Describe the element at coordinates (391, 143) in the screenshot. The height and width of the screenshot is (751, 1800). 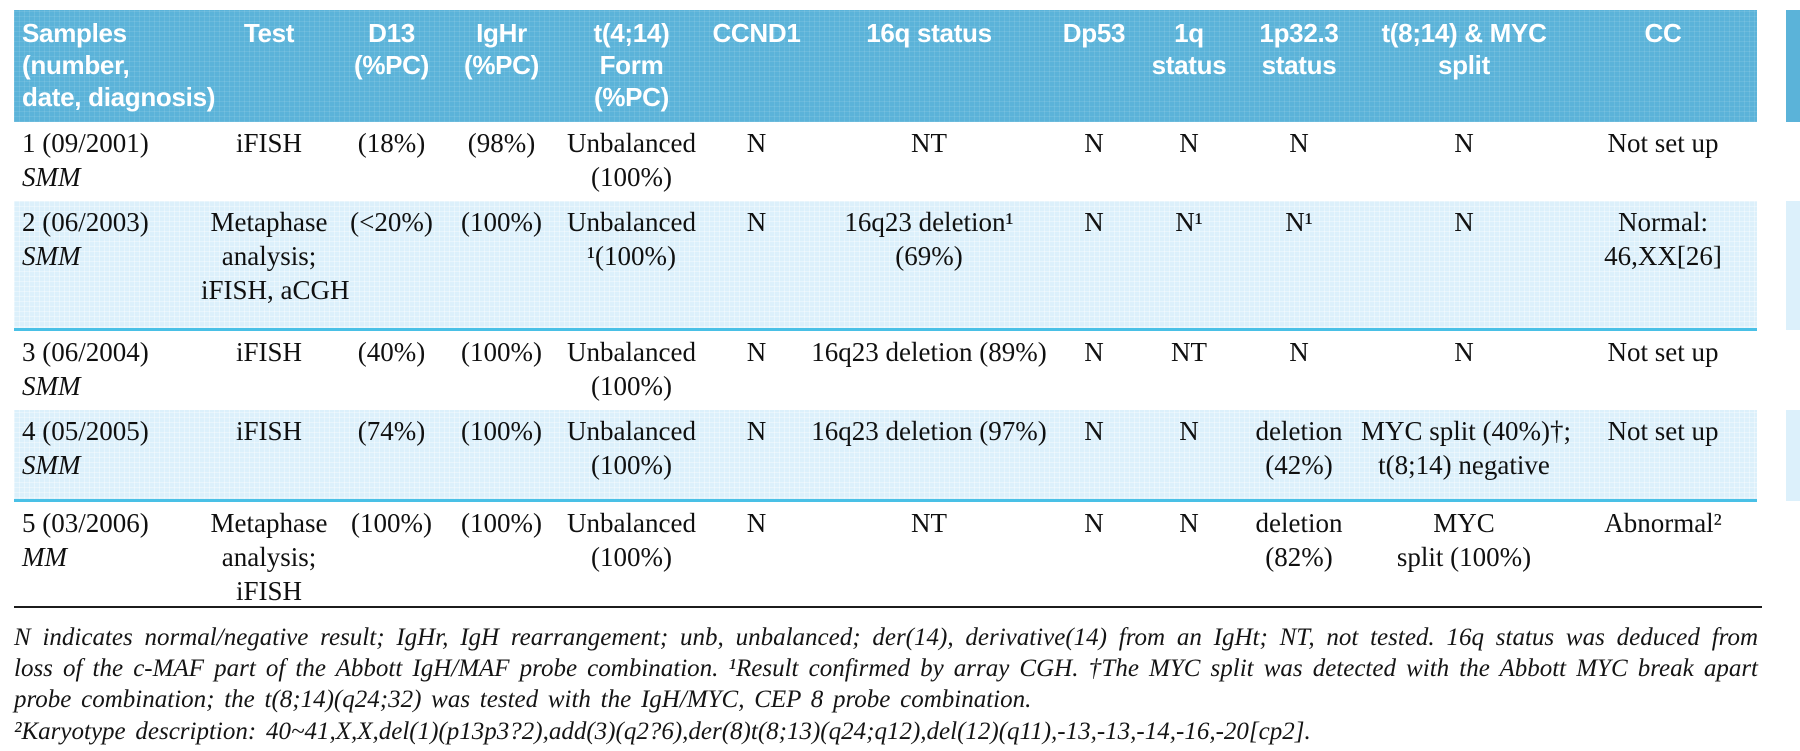
I see `table-cell: (18%)` at that location.